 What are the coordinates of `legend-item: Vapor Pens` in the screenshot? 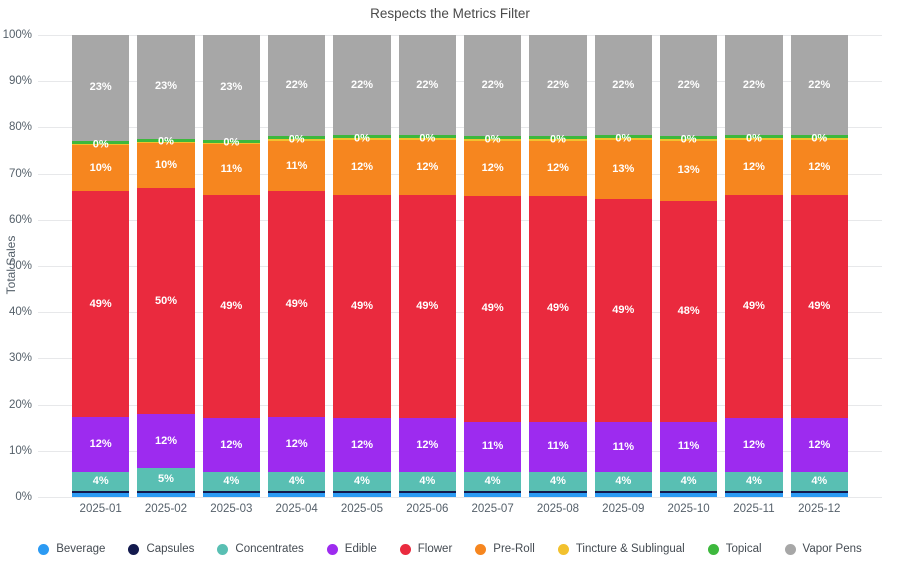 It's located at (823, 549).